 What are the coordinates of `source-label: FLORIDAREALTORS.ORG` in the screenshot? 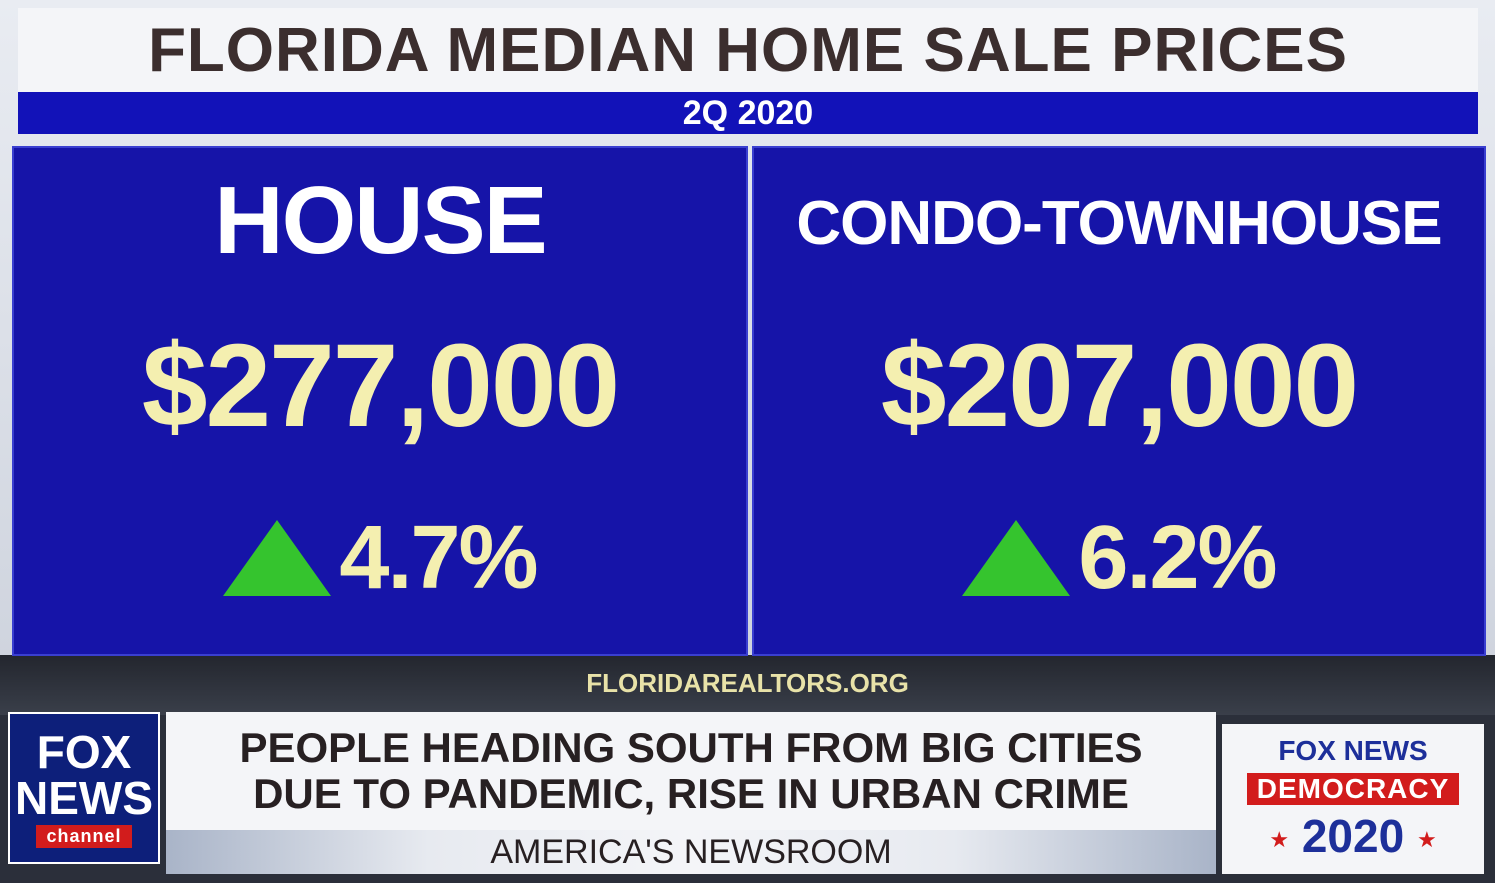 It's located at (747, 683).